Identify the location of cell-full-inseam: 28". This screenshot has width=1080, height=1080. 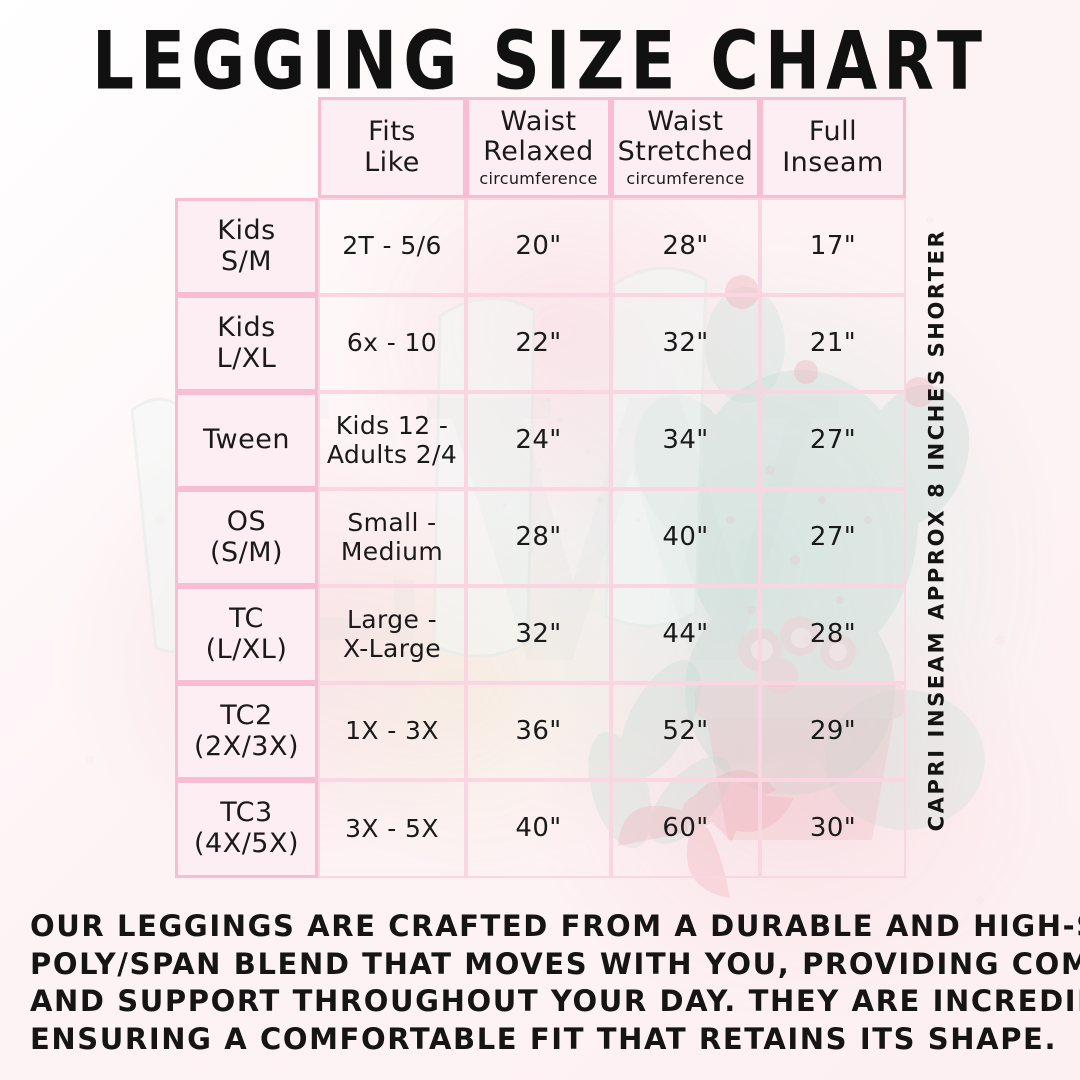
(833, 634).